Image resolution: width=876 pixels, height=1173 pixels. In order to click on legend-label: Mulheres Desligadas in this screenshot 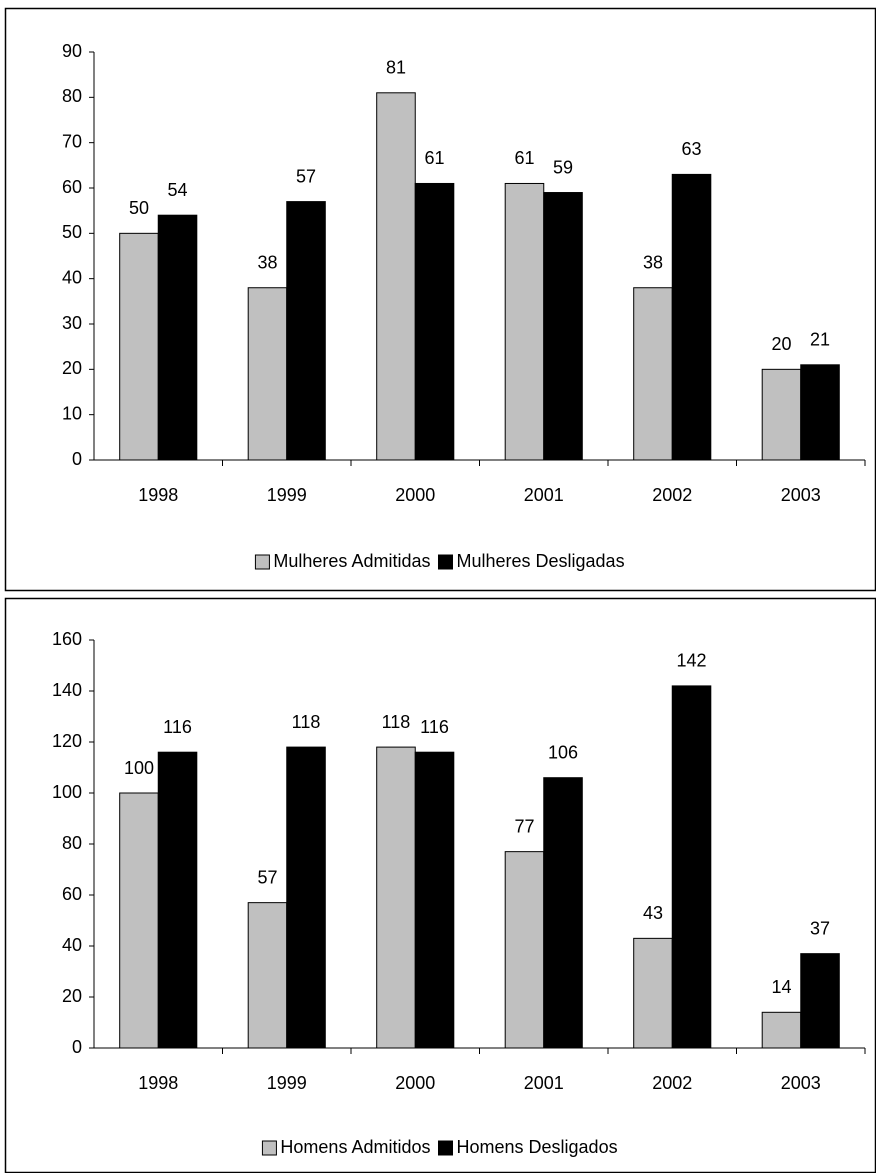, I will do `click(540, 561)`.